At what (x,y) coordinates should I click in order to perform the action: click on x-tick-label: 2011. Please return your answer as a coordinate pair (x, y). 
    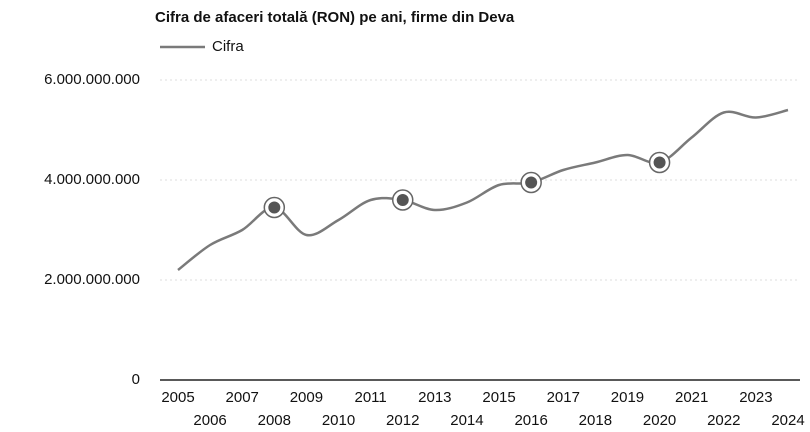
    Looking at the image, I should click on (370, 397).